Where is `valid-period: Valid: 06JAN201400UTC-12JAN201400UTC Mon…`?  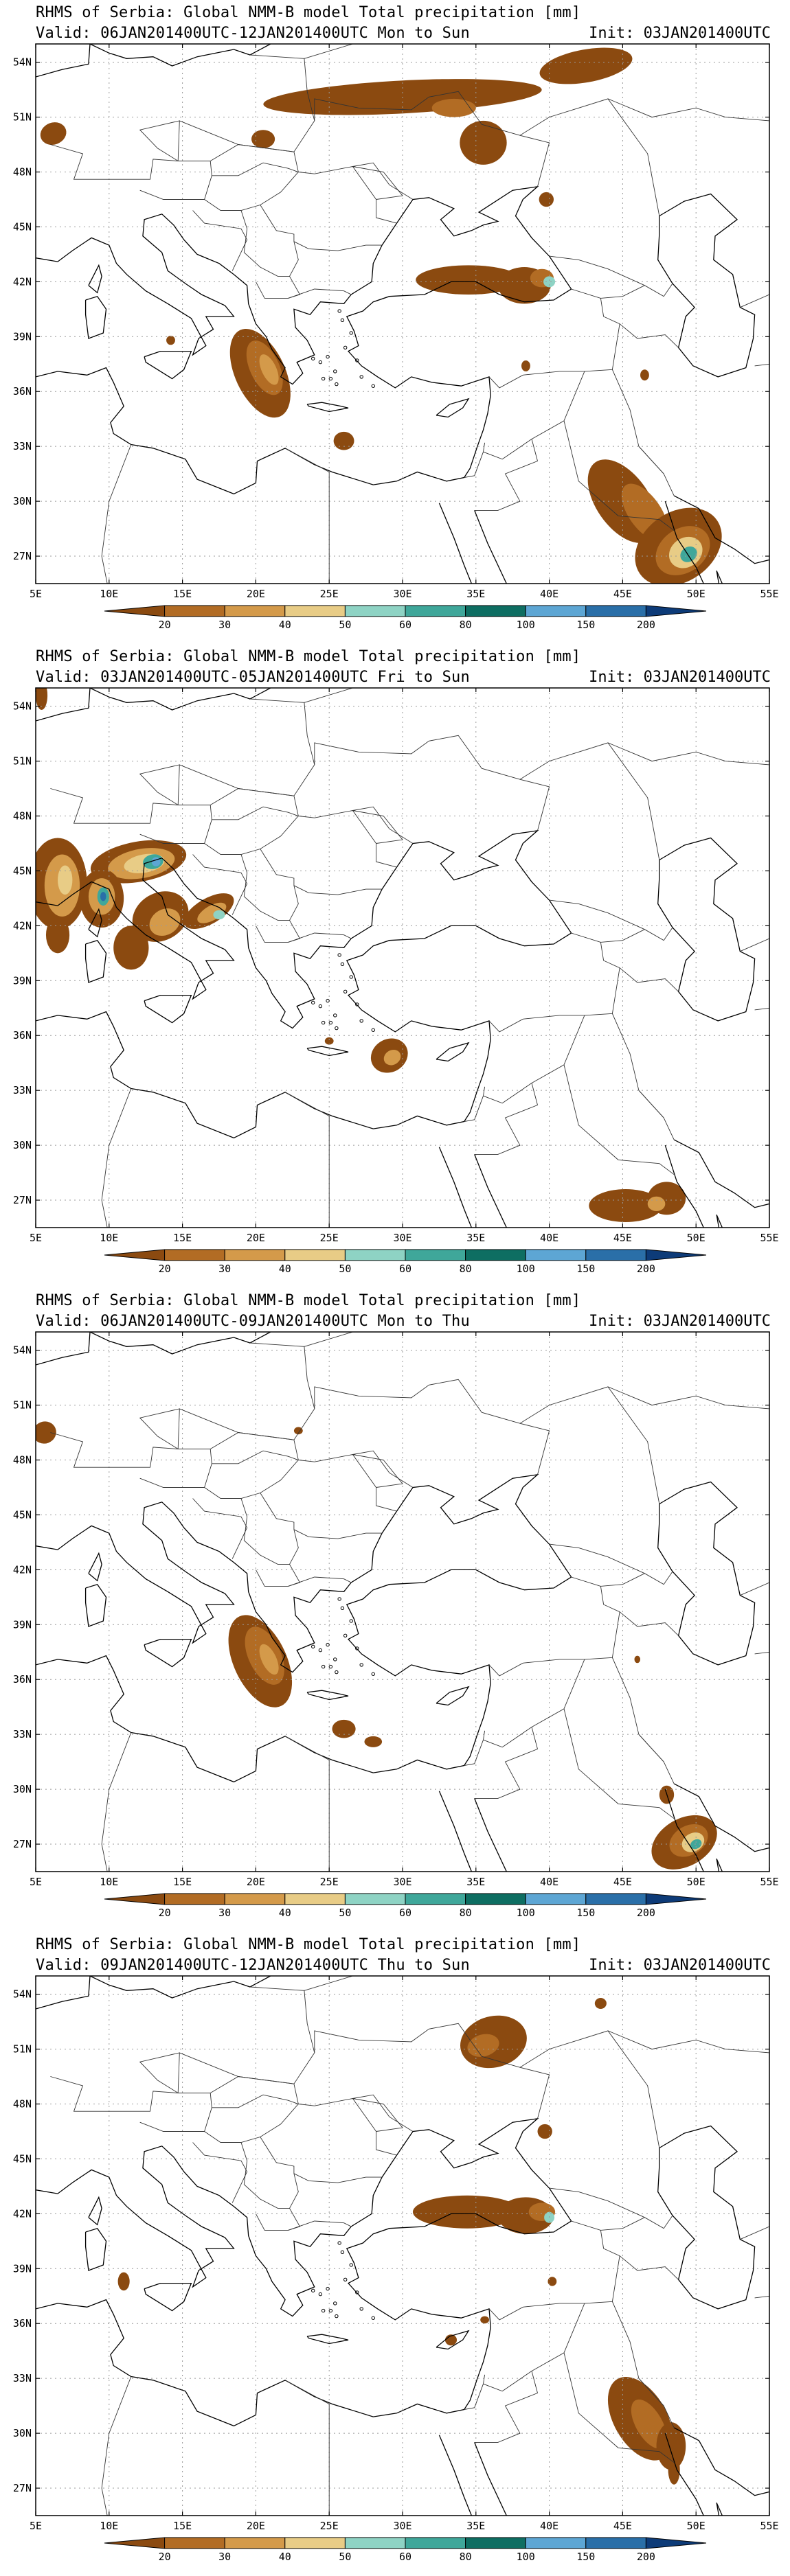 valid-period: Valid: 06JAN201400UTC-12JAN201400UTC Mon… is located at coordinates (253, 33).